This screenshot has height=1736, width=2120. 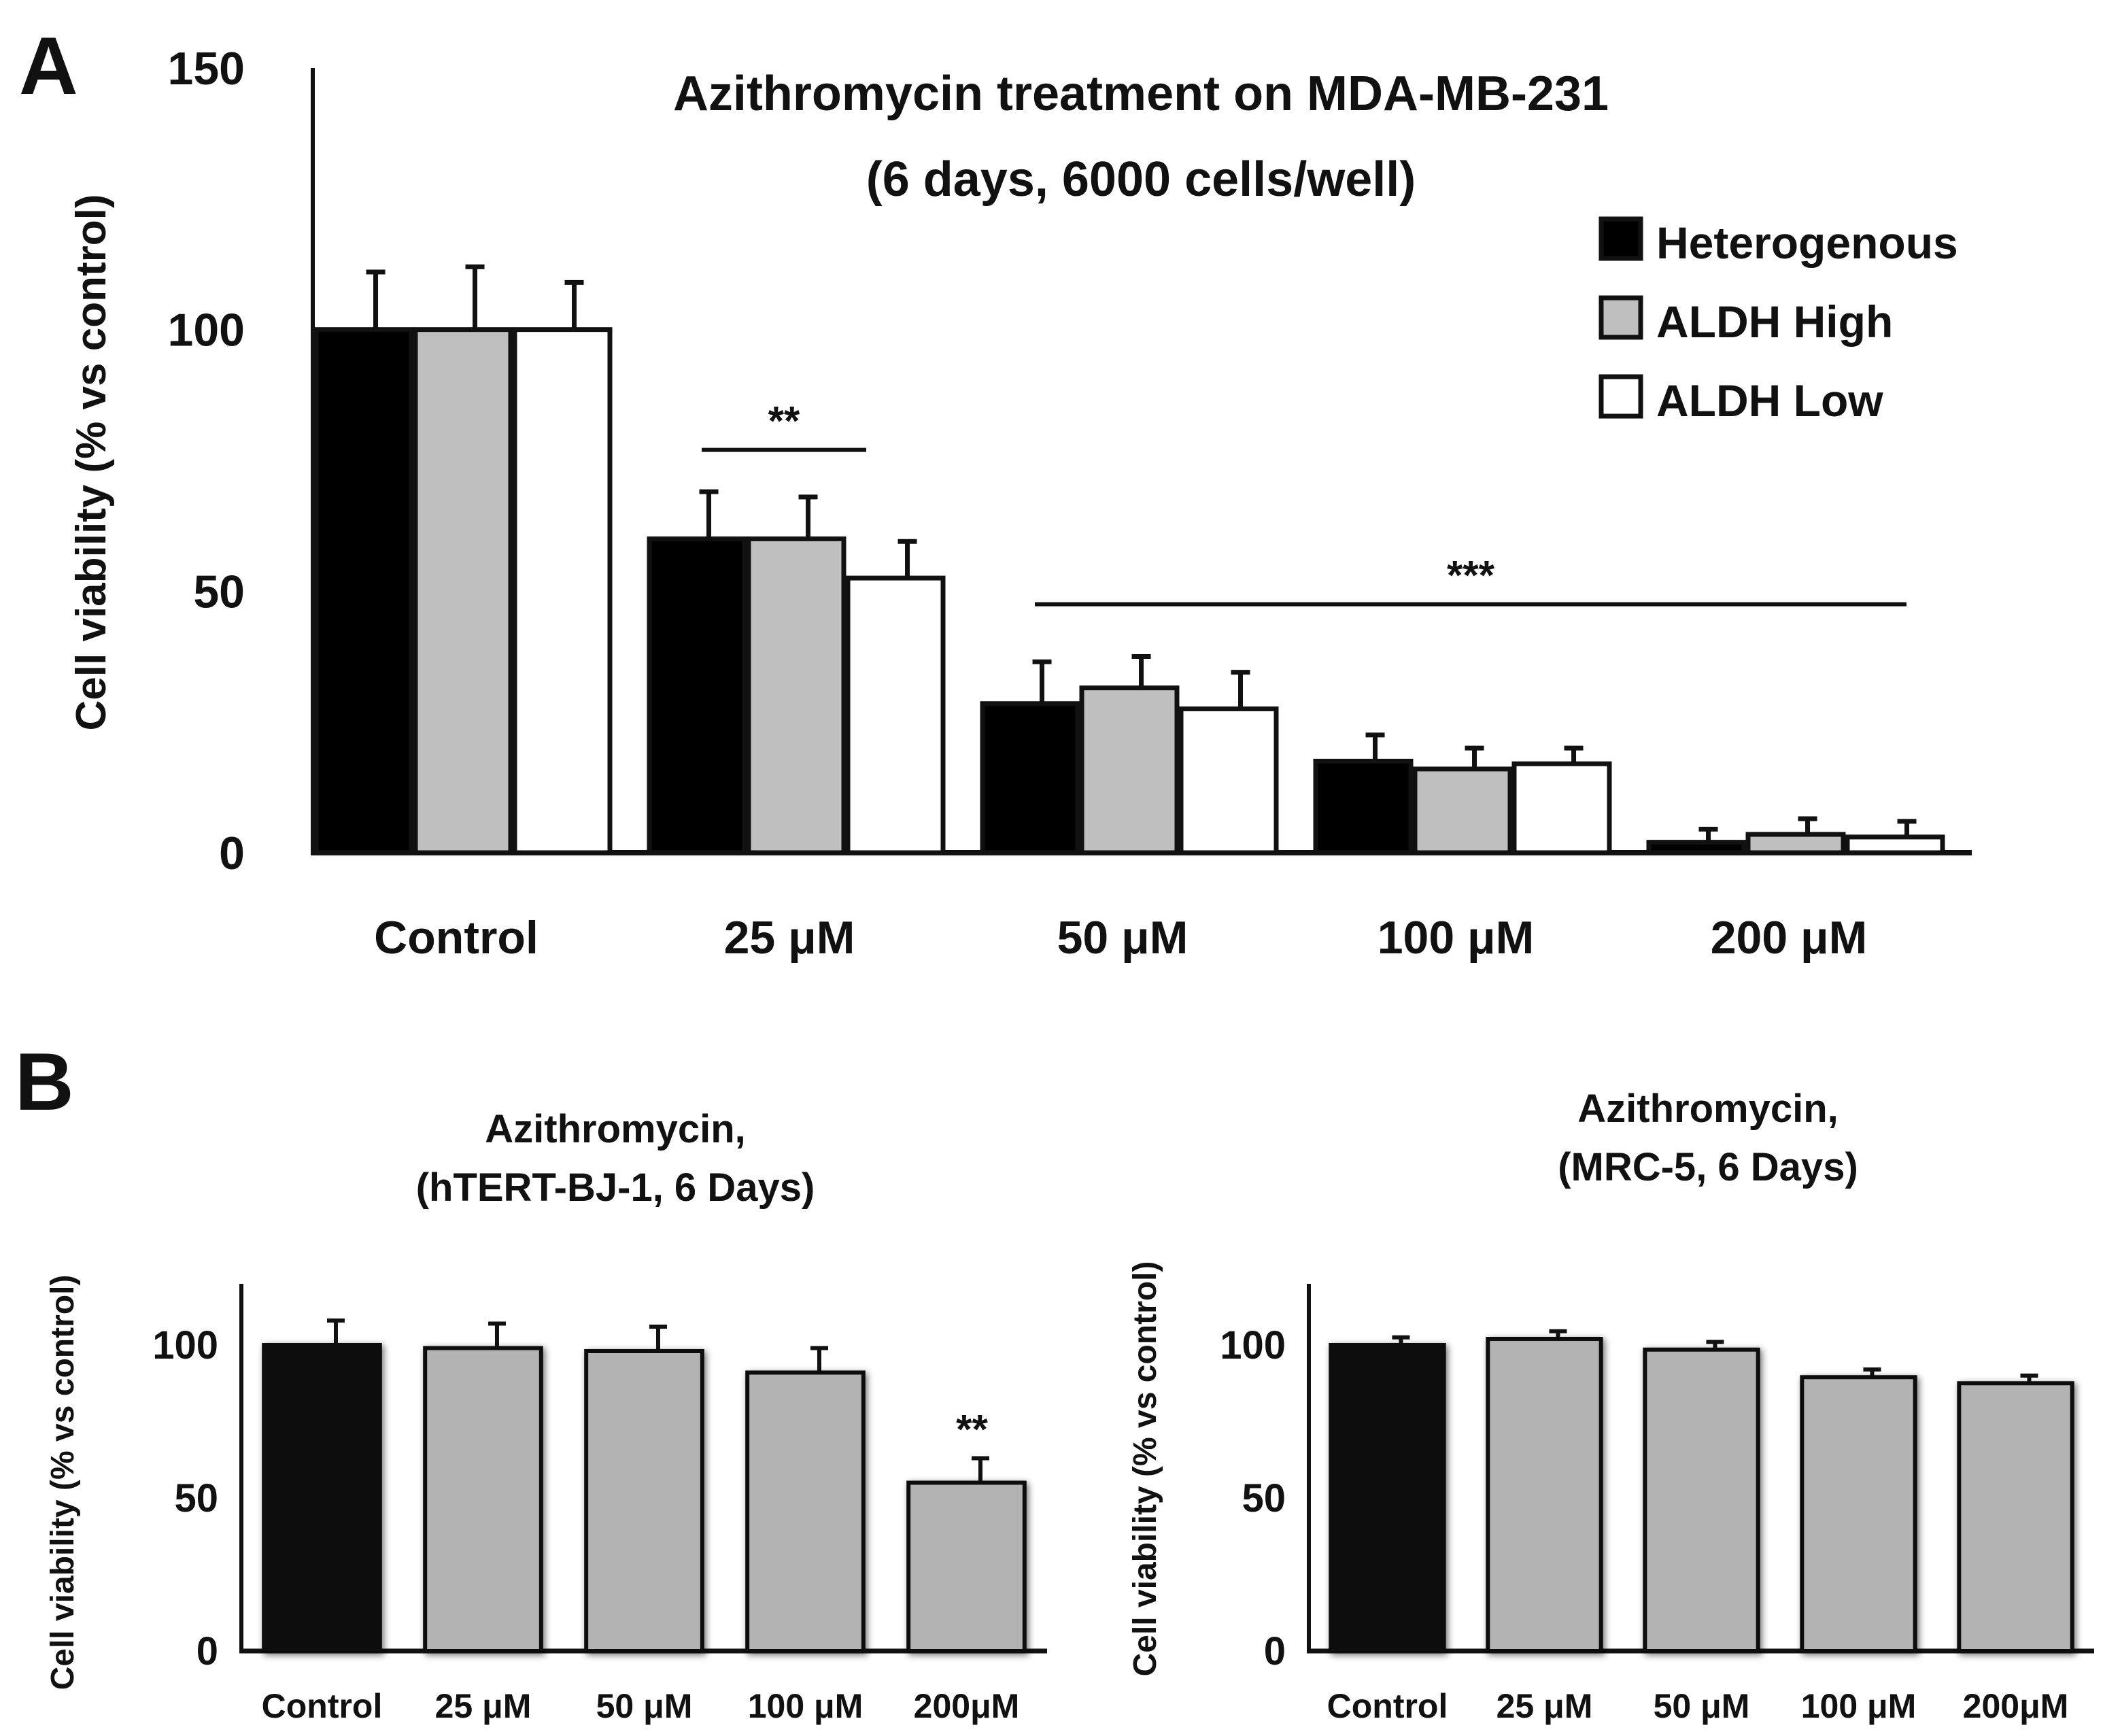 I want to click on chart-a-title-line1: Azithromycin treatment on MDA-MB-231, so click(x=1141, y=94).